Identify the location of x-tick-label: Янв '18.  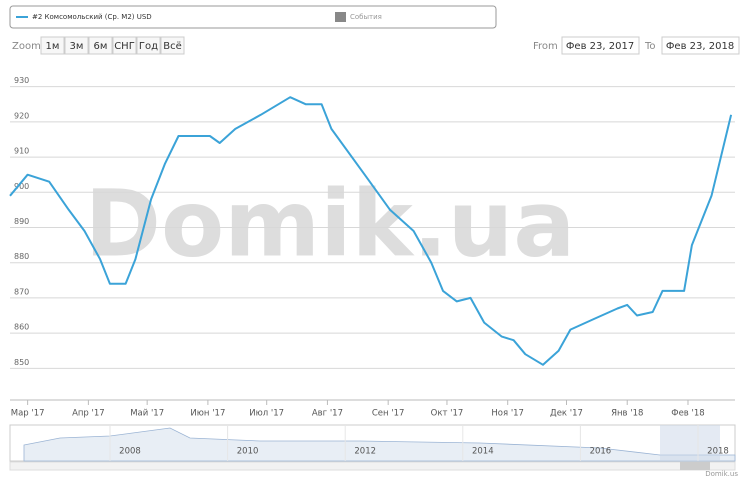
(627, 414).